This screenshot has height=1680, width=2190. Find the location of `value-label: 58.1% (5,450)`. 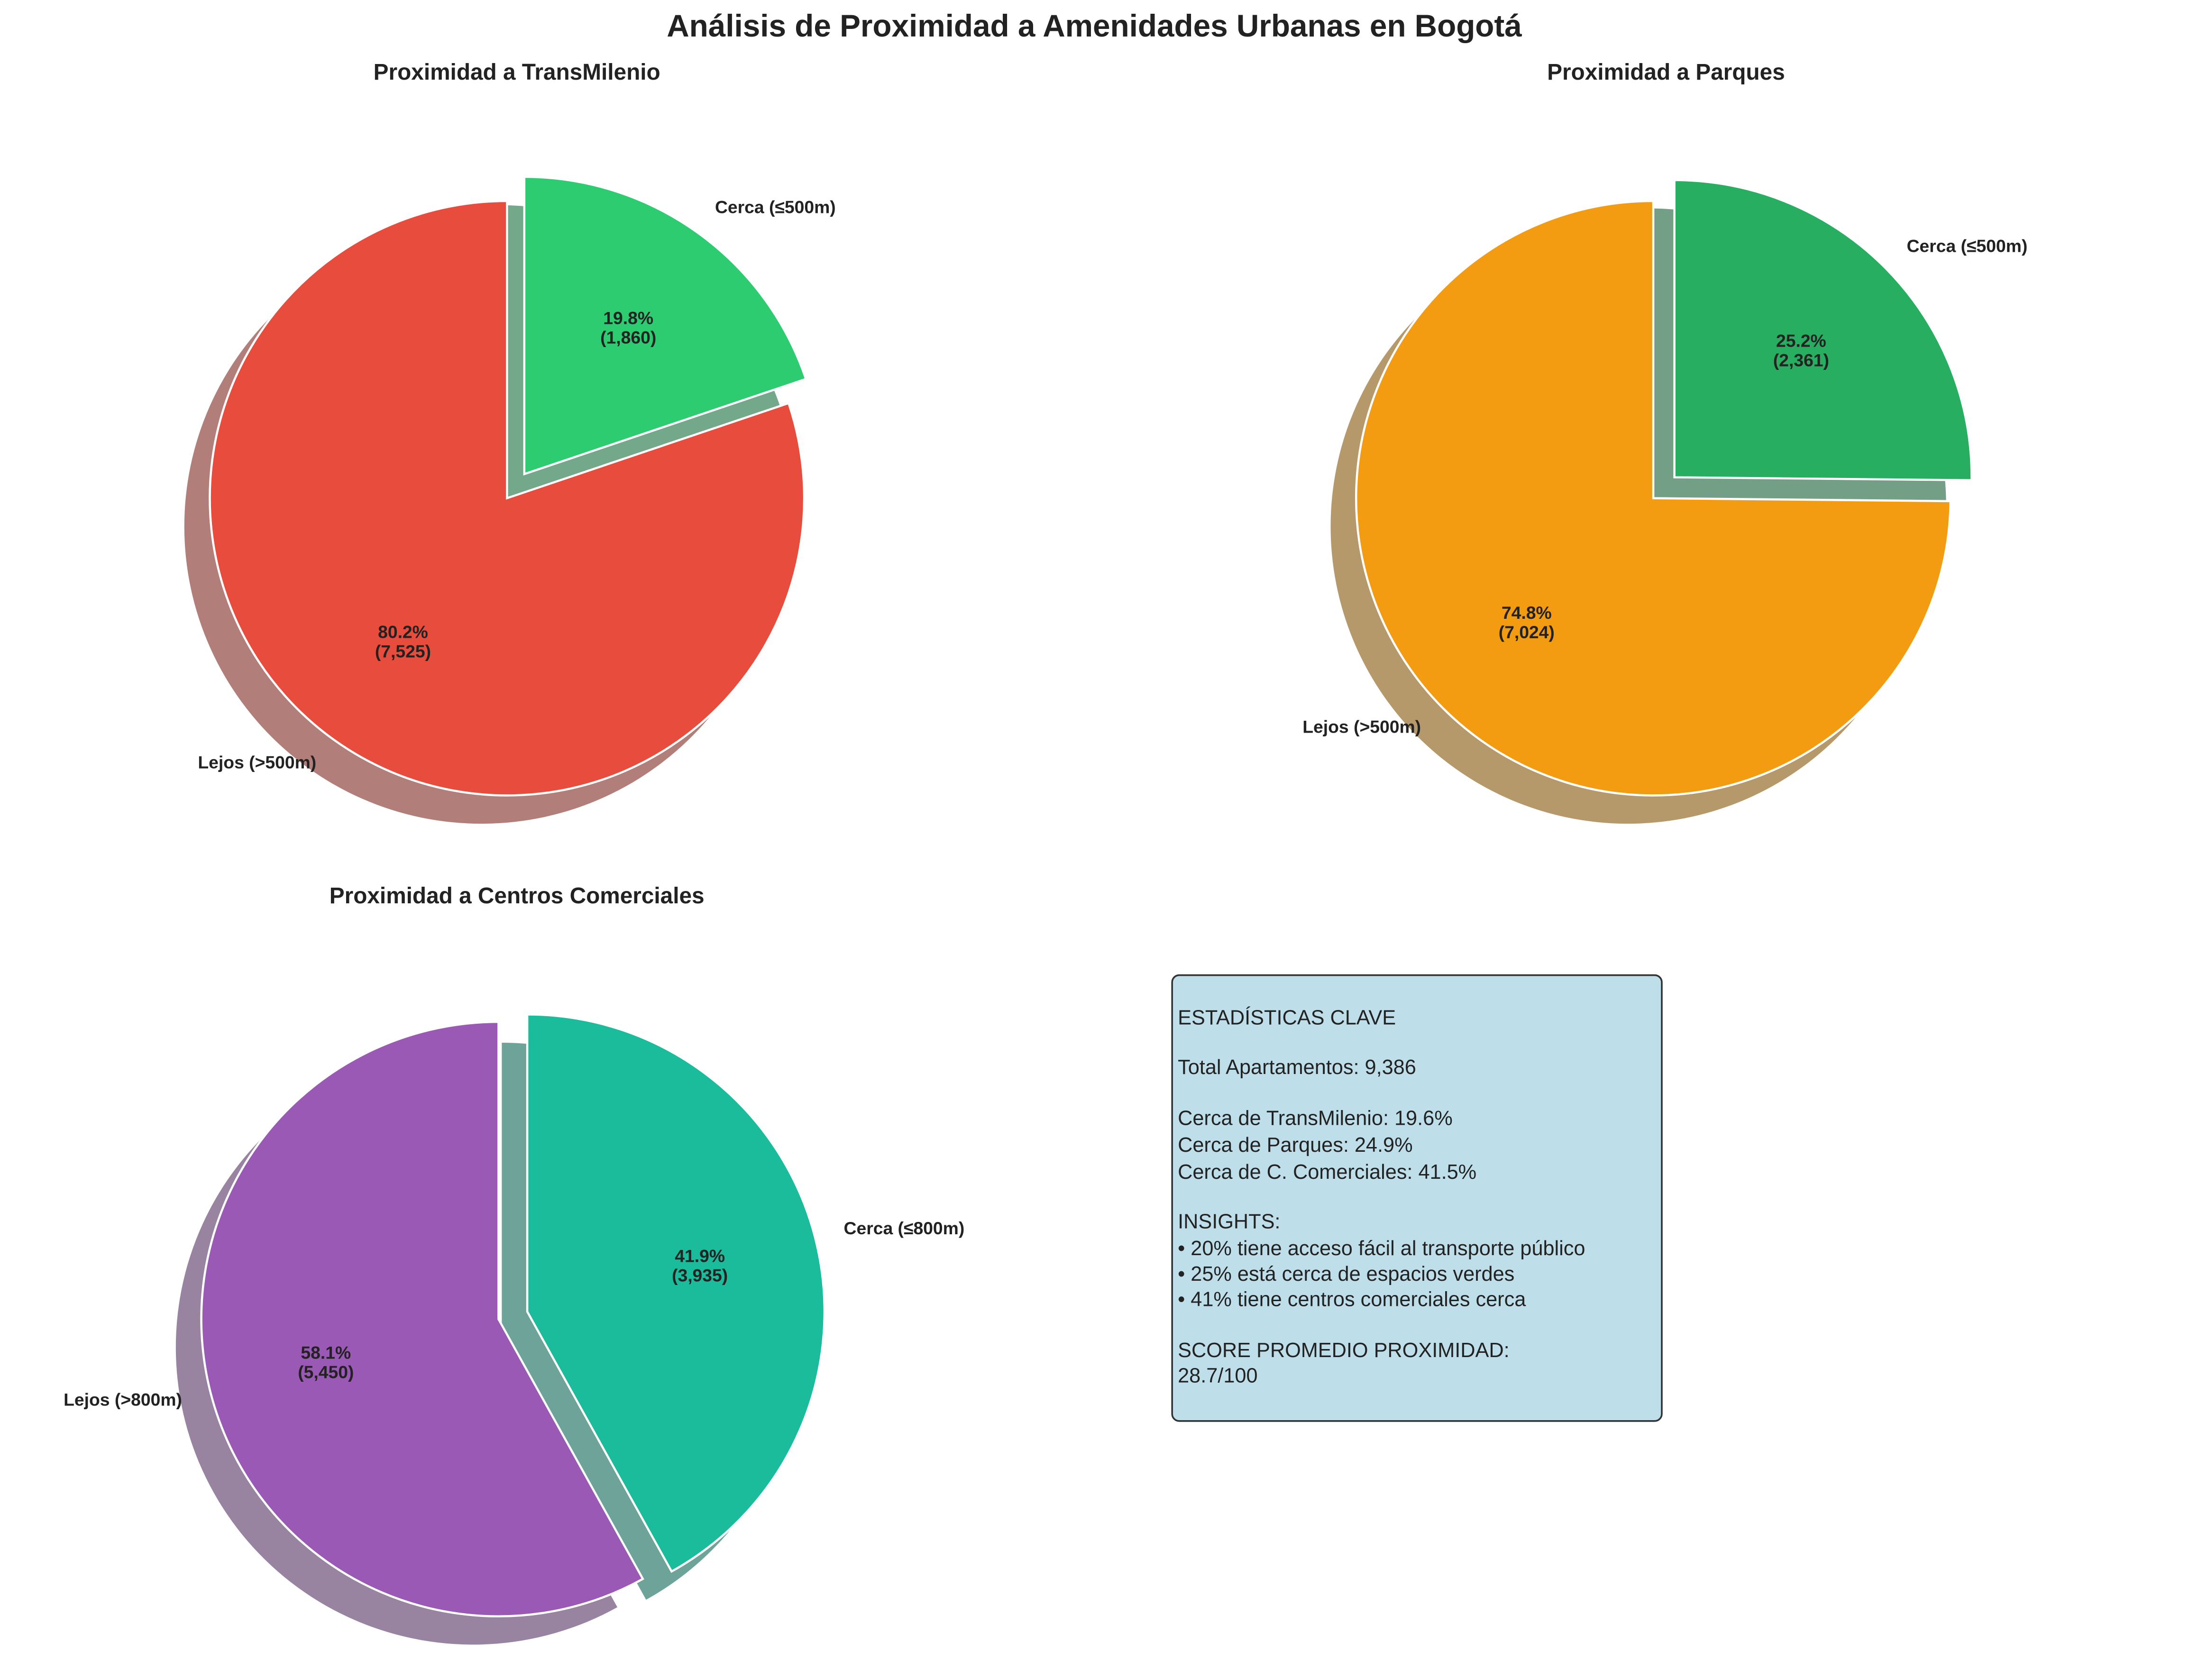

value-label: 58.1% (5,450) is located at coordinates (326, 1362).